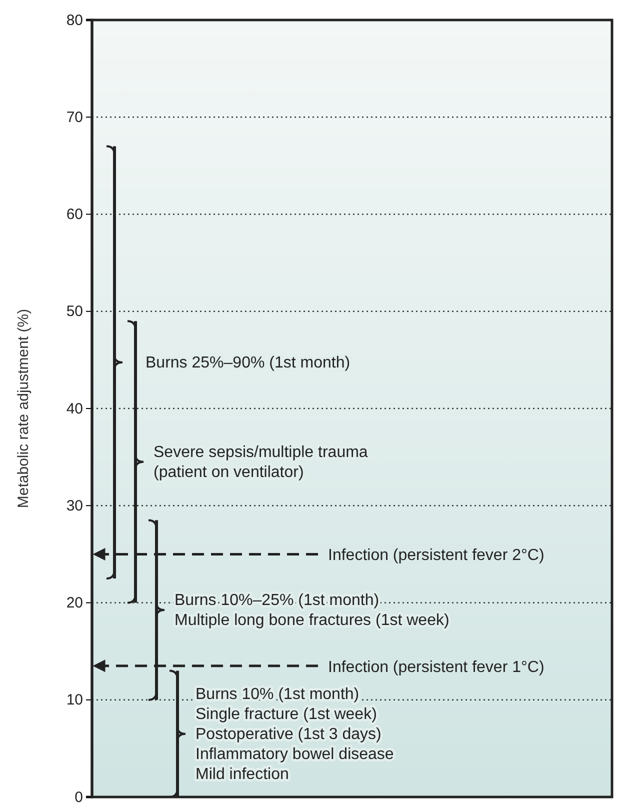 The width and height of the screenshot is (626, 803). I want to click on annotation: Severe sepsis/multiple trauma (patient on ventilator), so click(261, 462).